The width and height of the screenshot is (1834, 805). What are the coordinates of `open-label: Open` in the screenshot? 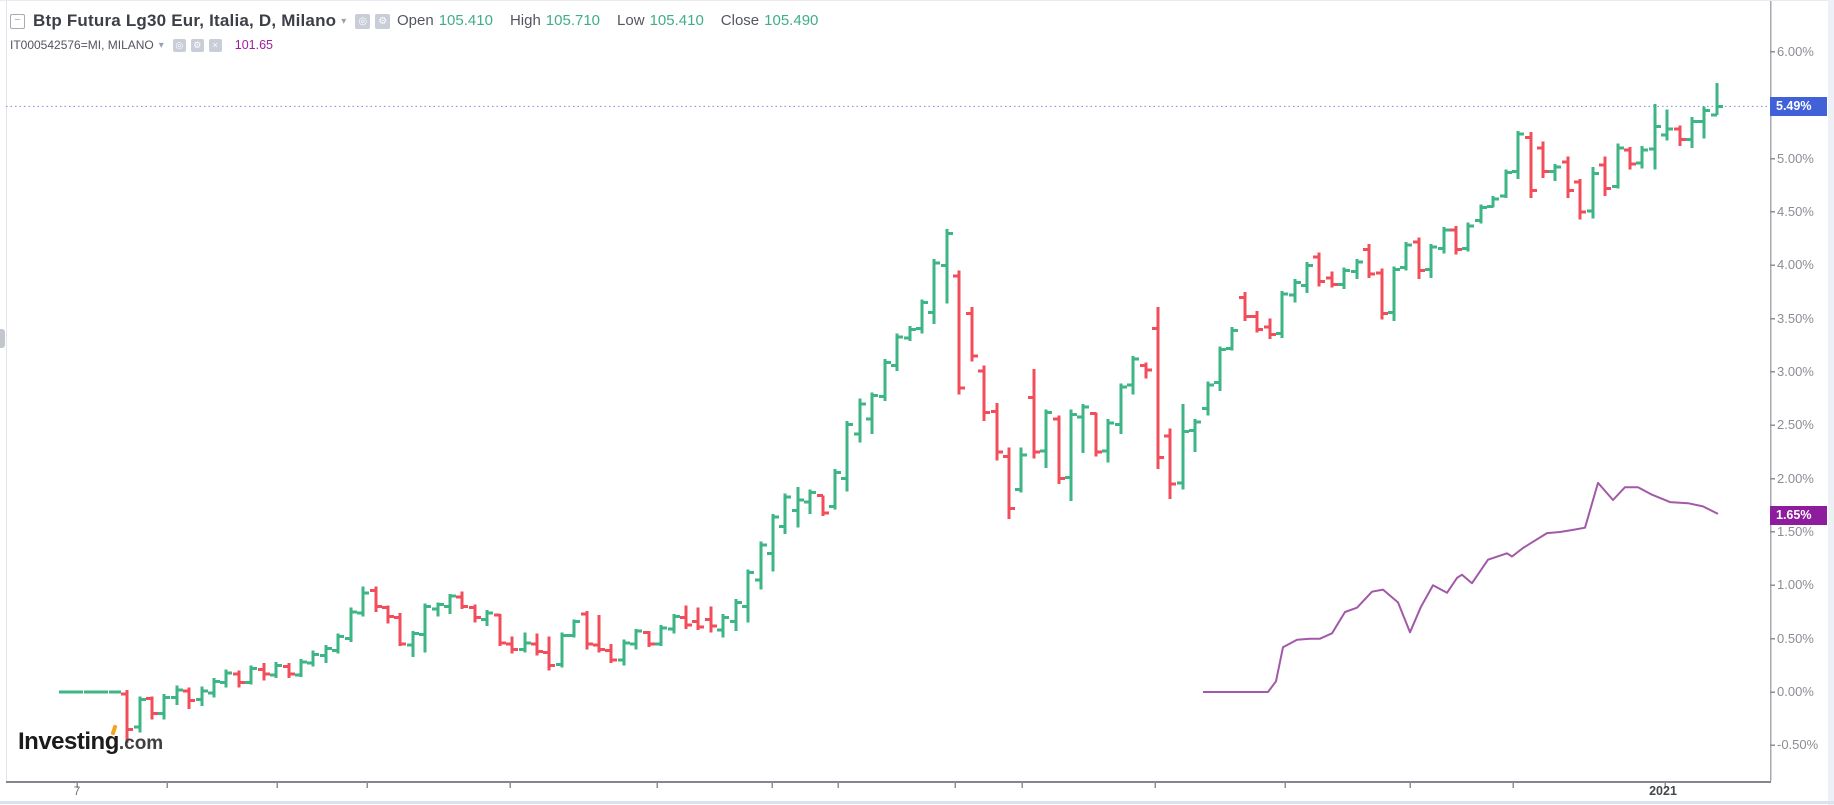 It's located at (415, 20).